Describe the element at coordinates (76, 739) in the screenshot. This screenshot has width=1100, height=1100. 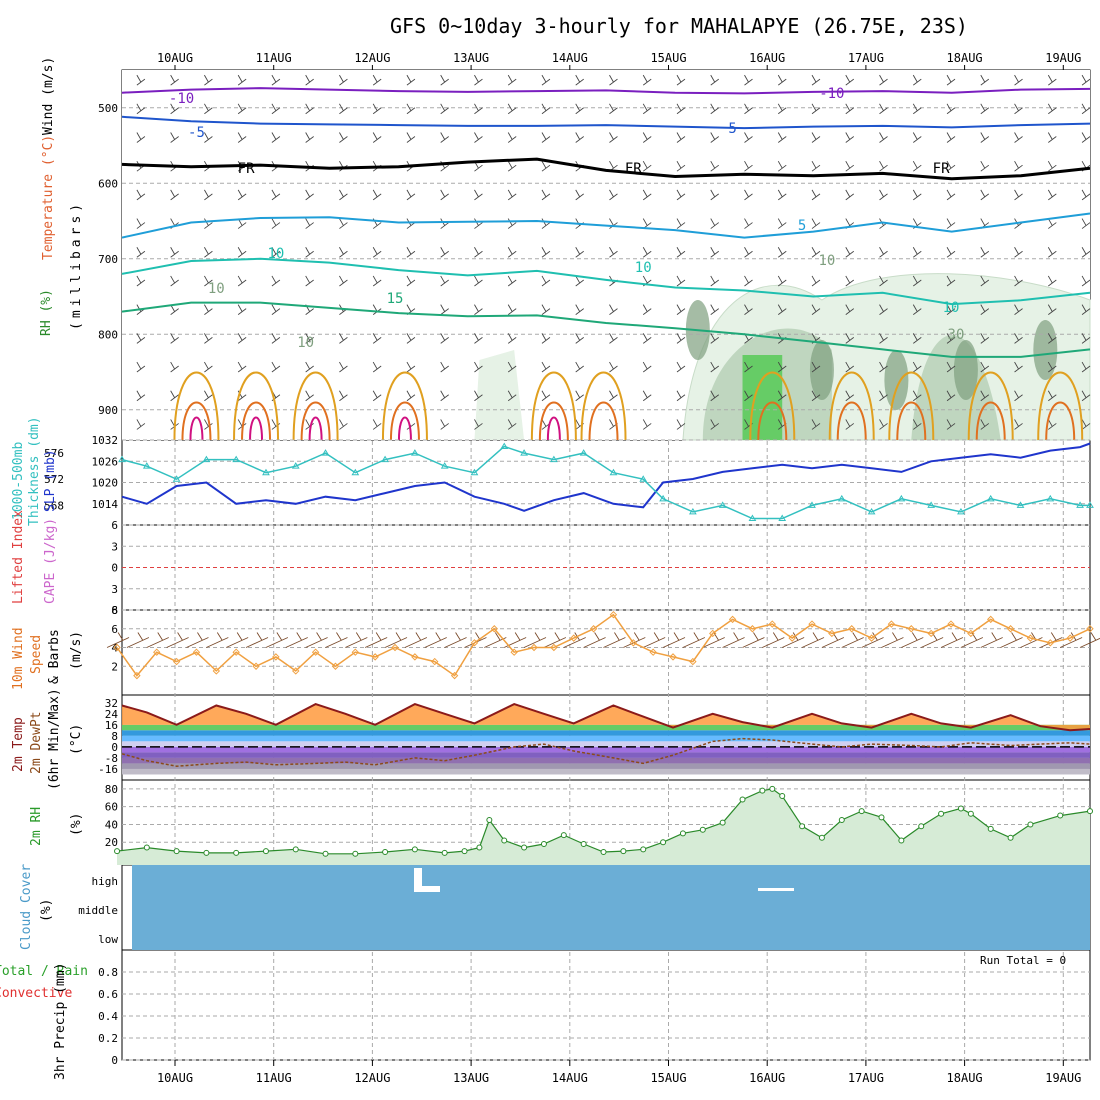
I see `temp-unit-label: (°C)` at that location.